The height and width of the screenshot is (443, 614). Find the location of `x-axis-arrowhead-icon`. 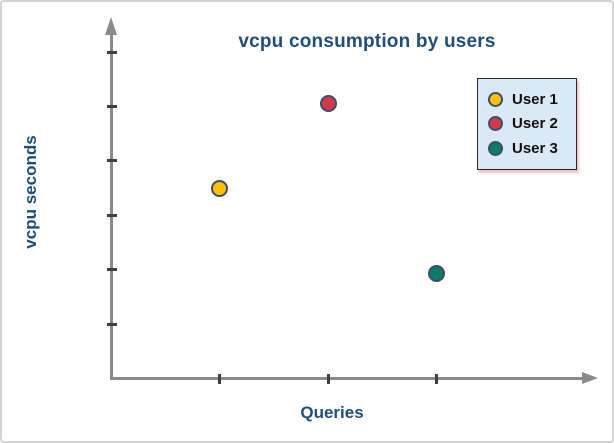

x-axis-arrowhead-icon is located at coordinates (590, 377).